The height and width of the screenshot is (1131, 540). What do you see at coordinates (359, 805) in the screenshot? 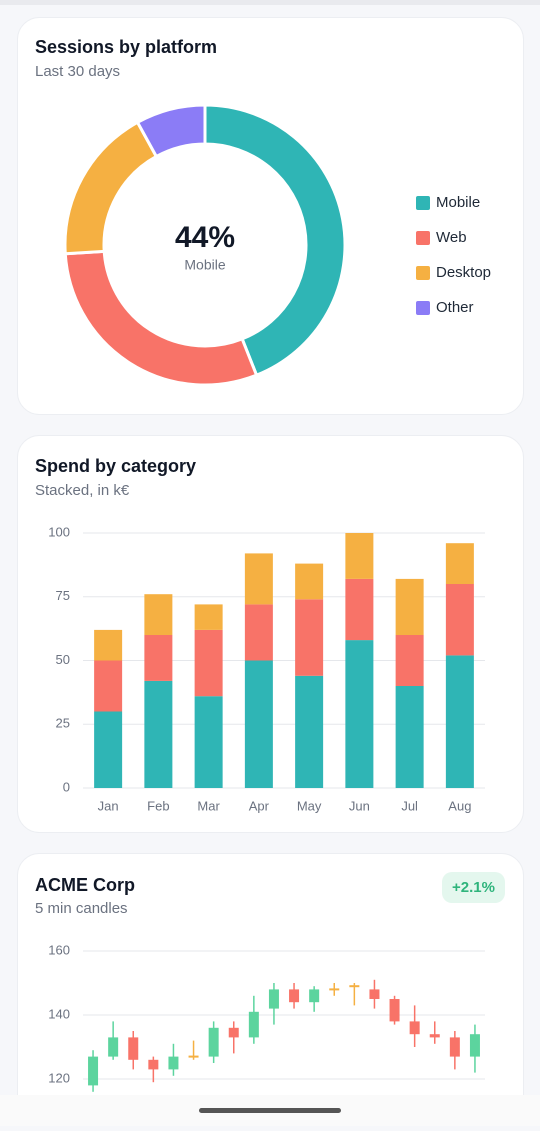
I see `x-tick-label: Jun` at bounding box center [359, 805].